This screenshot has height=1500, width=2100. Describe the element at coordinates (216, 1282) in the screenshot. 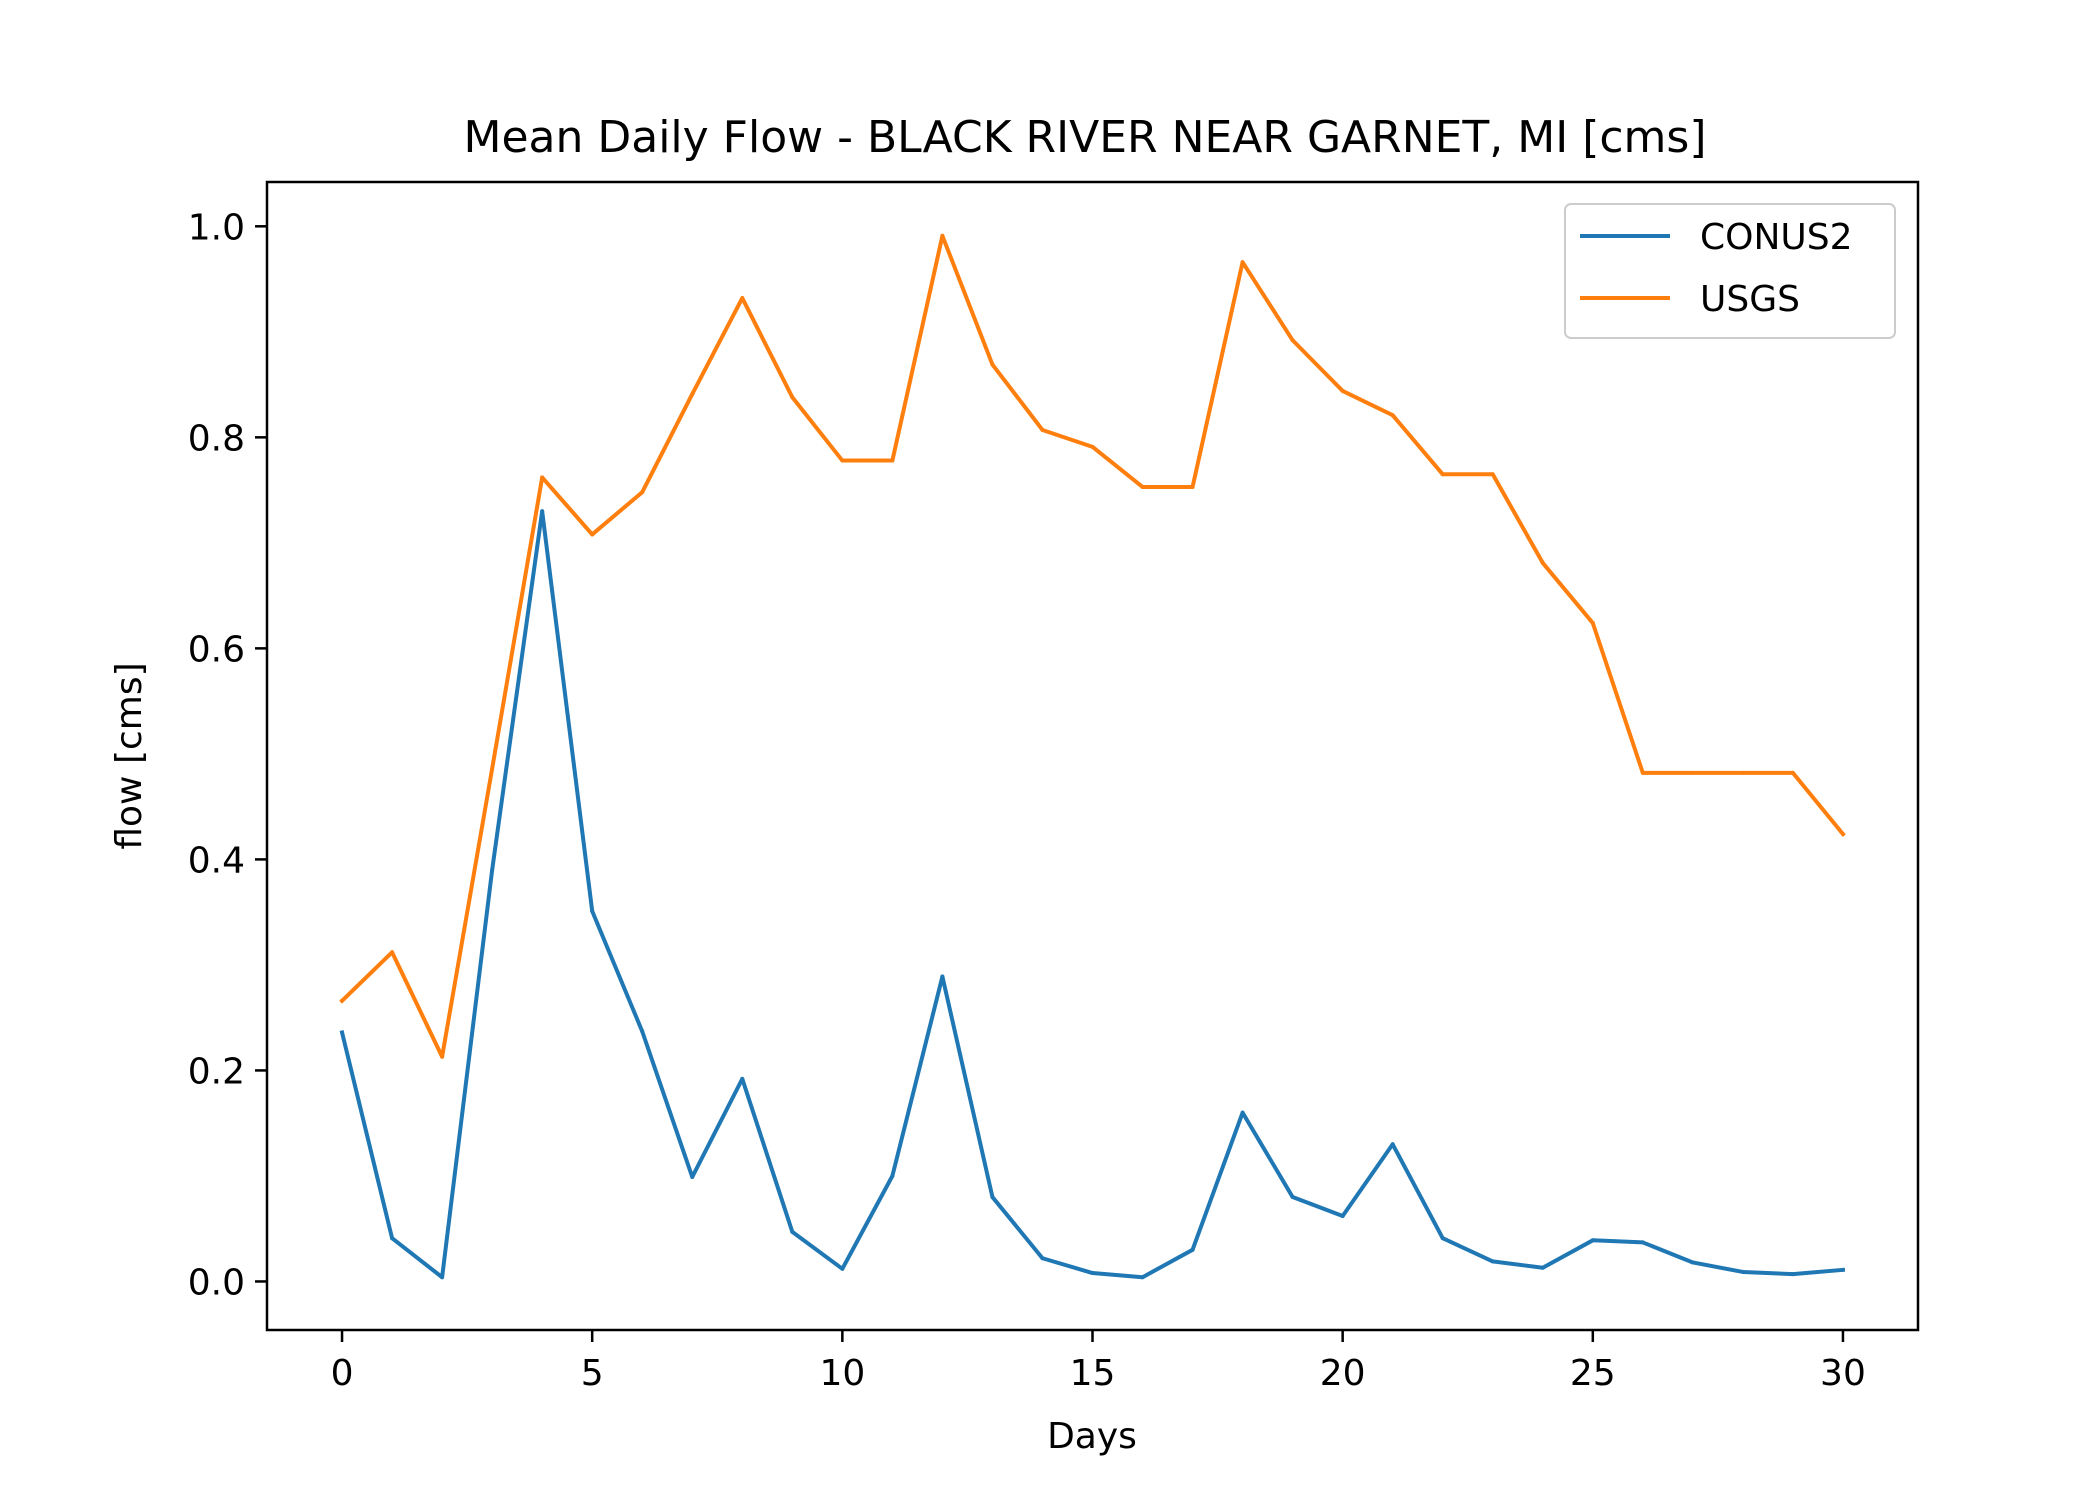

I see `y-tick-label: 0.0` at that location.